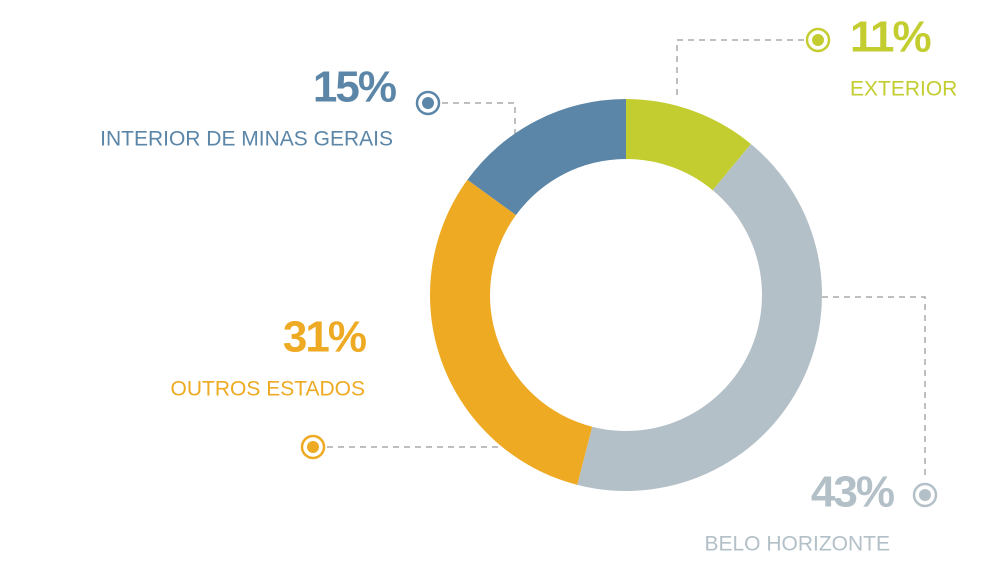  I want to click on percent-label: 31%, so click(324, 337).